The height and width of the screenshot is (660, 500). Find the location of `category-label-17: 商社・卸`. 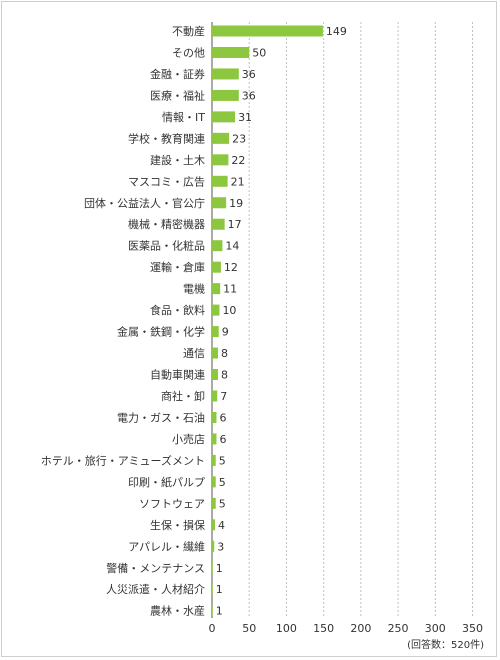

category-label-17: 商社・卸 is located at coordinates (183, 396).